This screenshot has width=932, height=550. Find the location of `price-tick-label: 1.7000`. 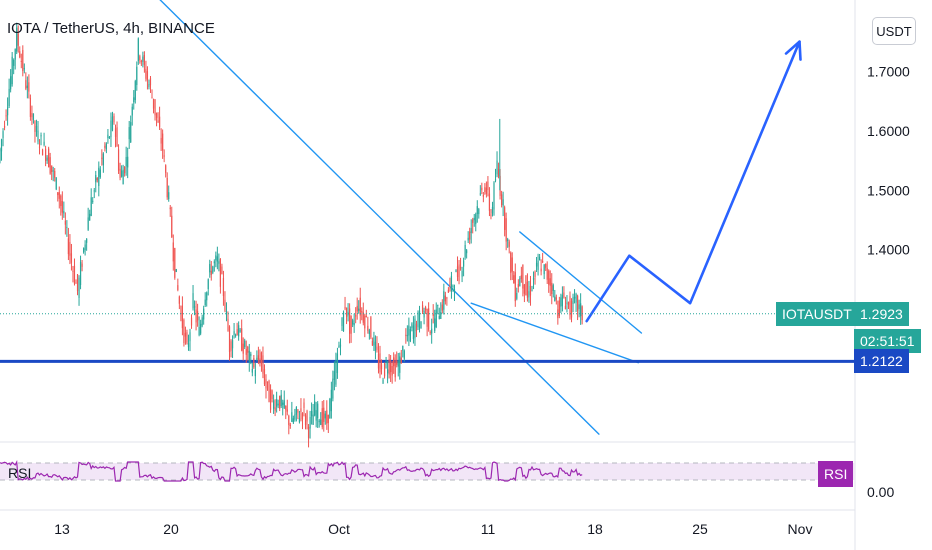

price-tick-label: 1.7000 is located at coordinates (888, 71).